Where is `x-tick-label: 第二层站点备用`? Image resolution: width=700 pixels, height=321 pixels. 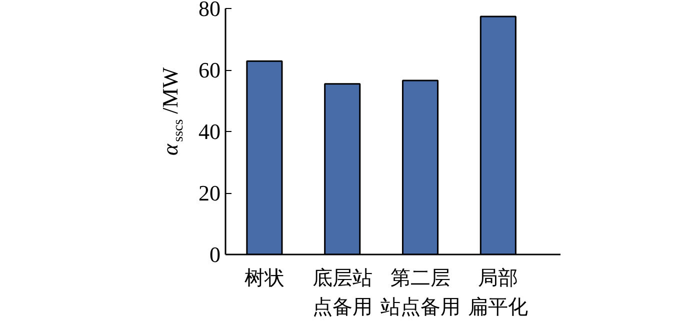
x-tick-label: 第二层站点备用 is located at coordinates (420, 292).